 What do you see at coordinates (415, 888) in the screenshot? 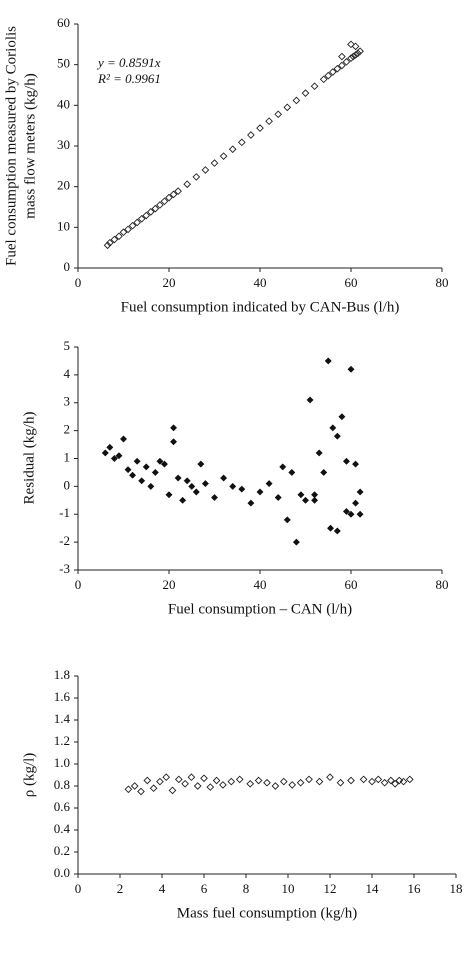
I see `x-tick-label: 16` at bounding box center [415, 888].